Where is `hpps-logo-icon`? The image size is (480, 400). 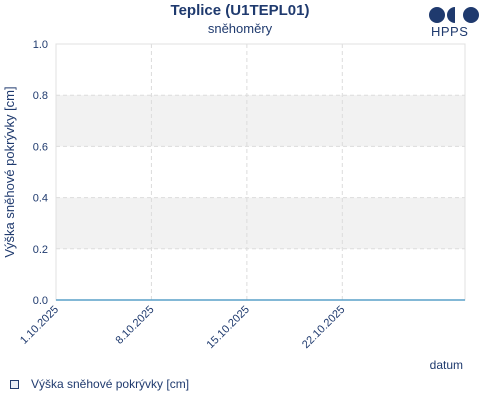 hpps-logo-icon is located at coordinates (454, 15).